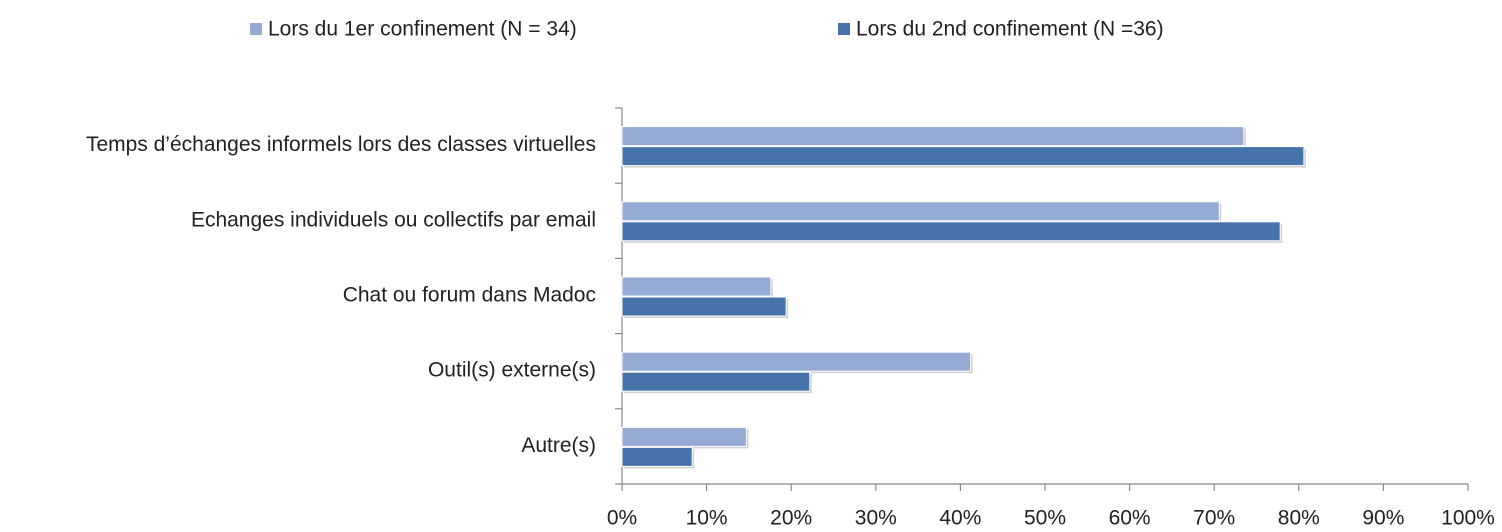 Image resolution: width=1502 pixels, height=532 pixels. What do you see at coordinates (512, 370) in the screenshot?
I see `y-tick-label: Outil(s) externe(s)` at bounding box center [512, 370].